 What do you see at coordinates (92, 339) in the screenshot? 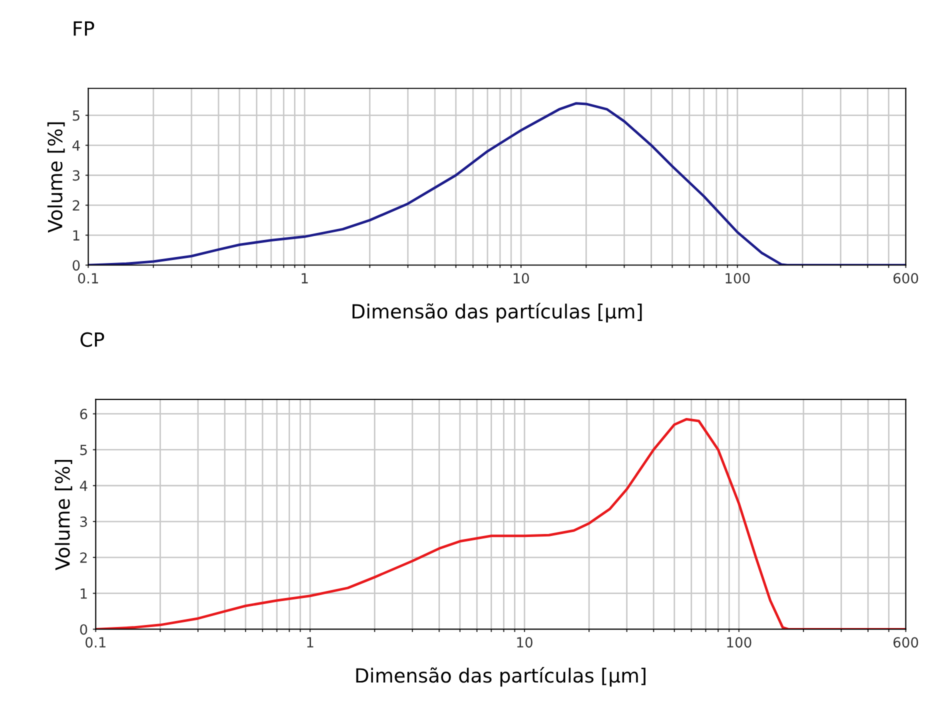
I see `chart-title: CP` at bounding box center [92, 339].